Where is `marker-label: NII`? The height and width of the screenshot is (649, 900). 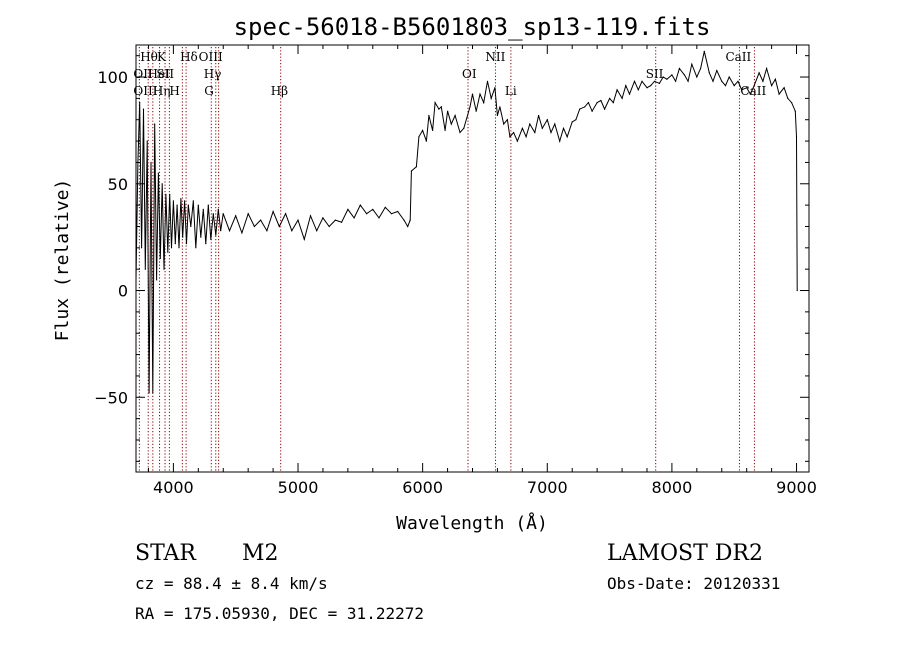 marker-label: NII is located at coordinates (495, 57).